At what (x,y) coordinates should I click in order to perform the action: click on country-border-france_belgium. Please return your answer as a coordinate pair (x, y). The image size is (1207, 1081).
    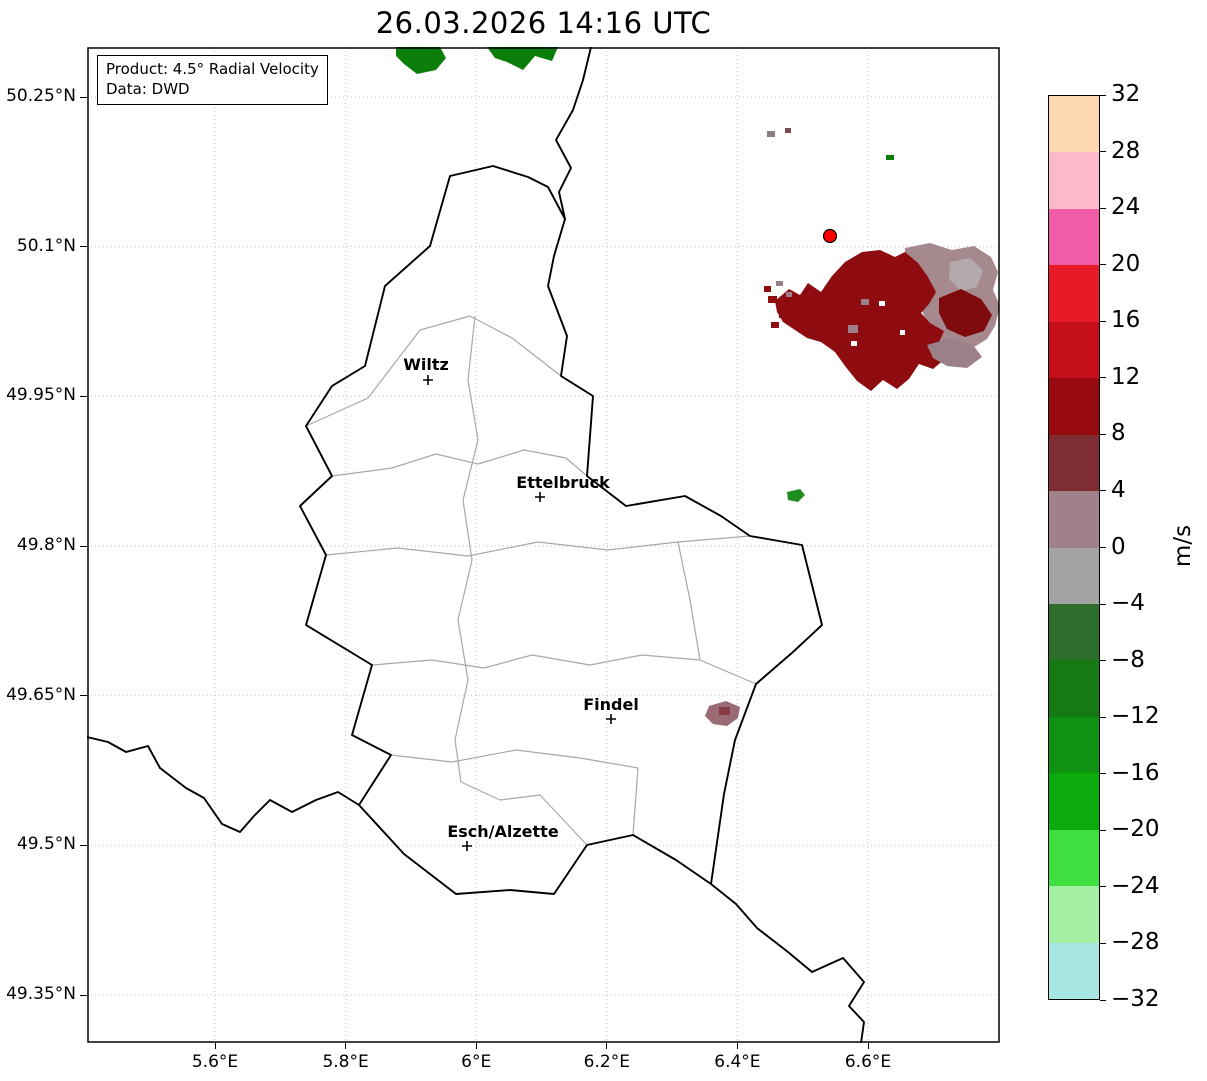
    Looking at the image, I should click on (223, 784).